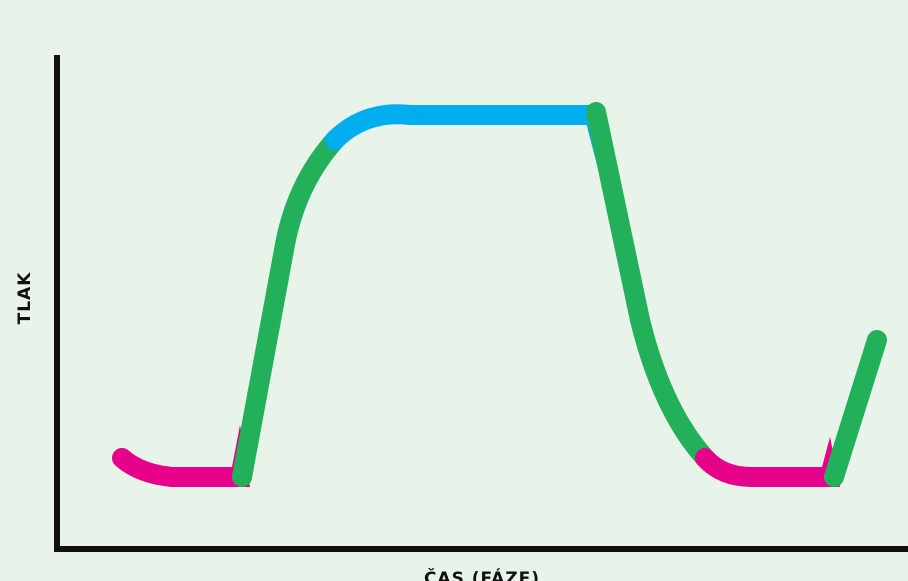 The image size is (908, 581). I want to click on x-axis-label: ČAS (FÁZE), so click(482, 574).